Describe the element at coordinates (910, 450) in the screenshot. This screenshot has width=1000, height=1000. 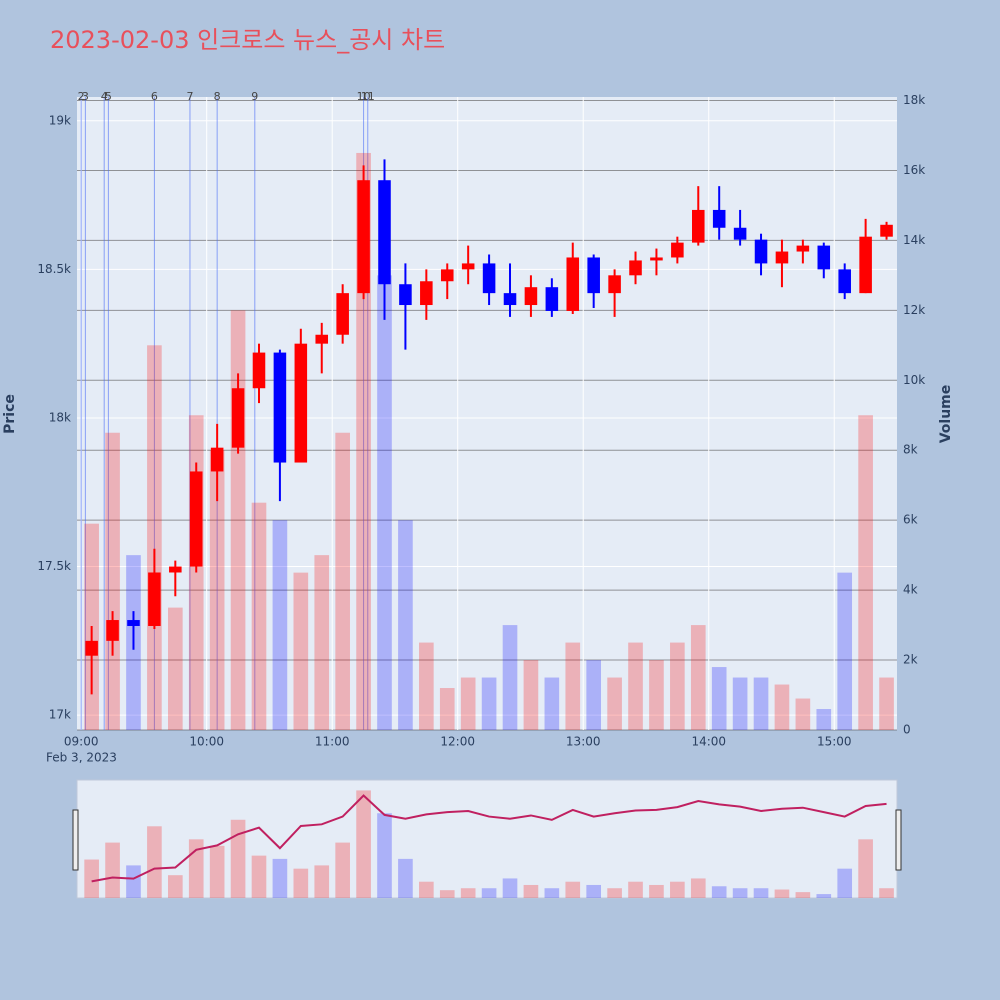
I see `y2-tick-label: 8k` at that location.